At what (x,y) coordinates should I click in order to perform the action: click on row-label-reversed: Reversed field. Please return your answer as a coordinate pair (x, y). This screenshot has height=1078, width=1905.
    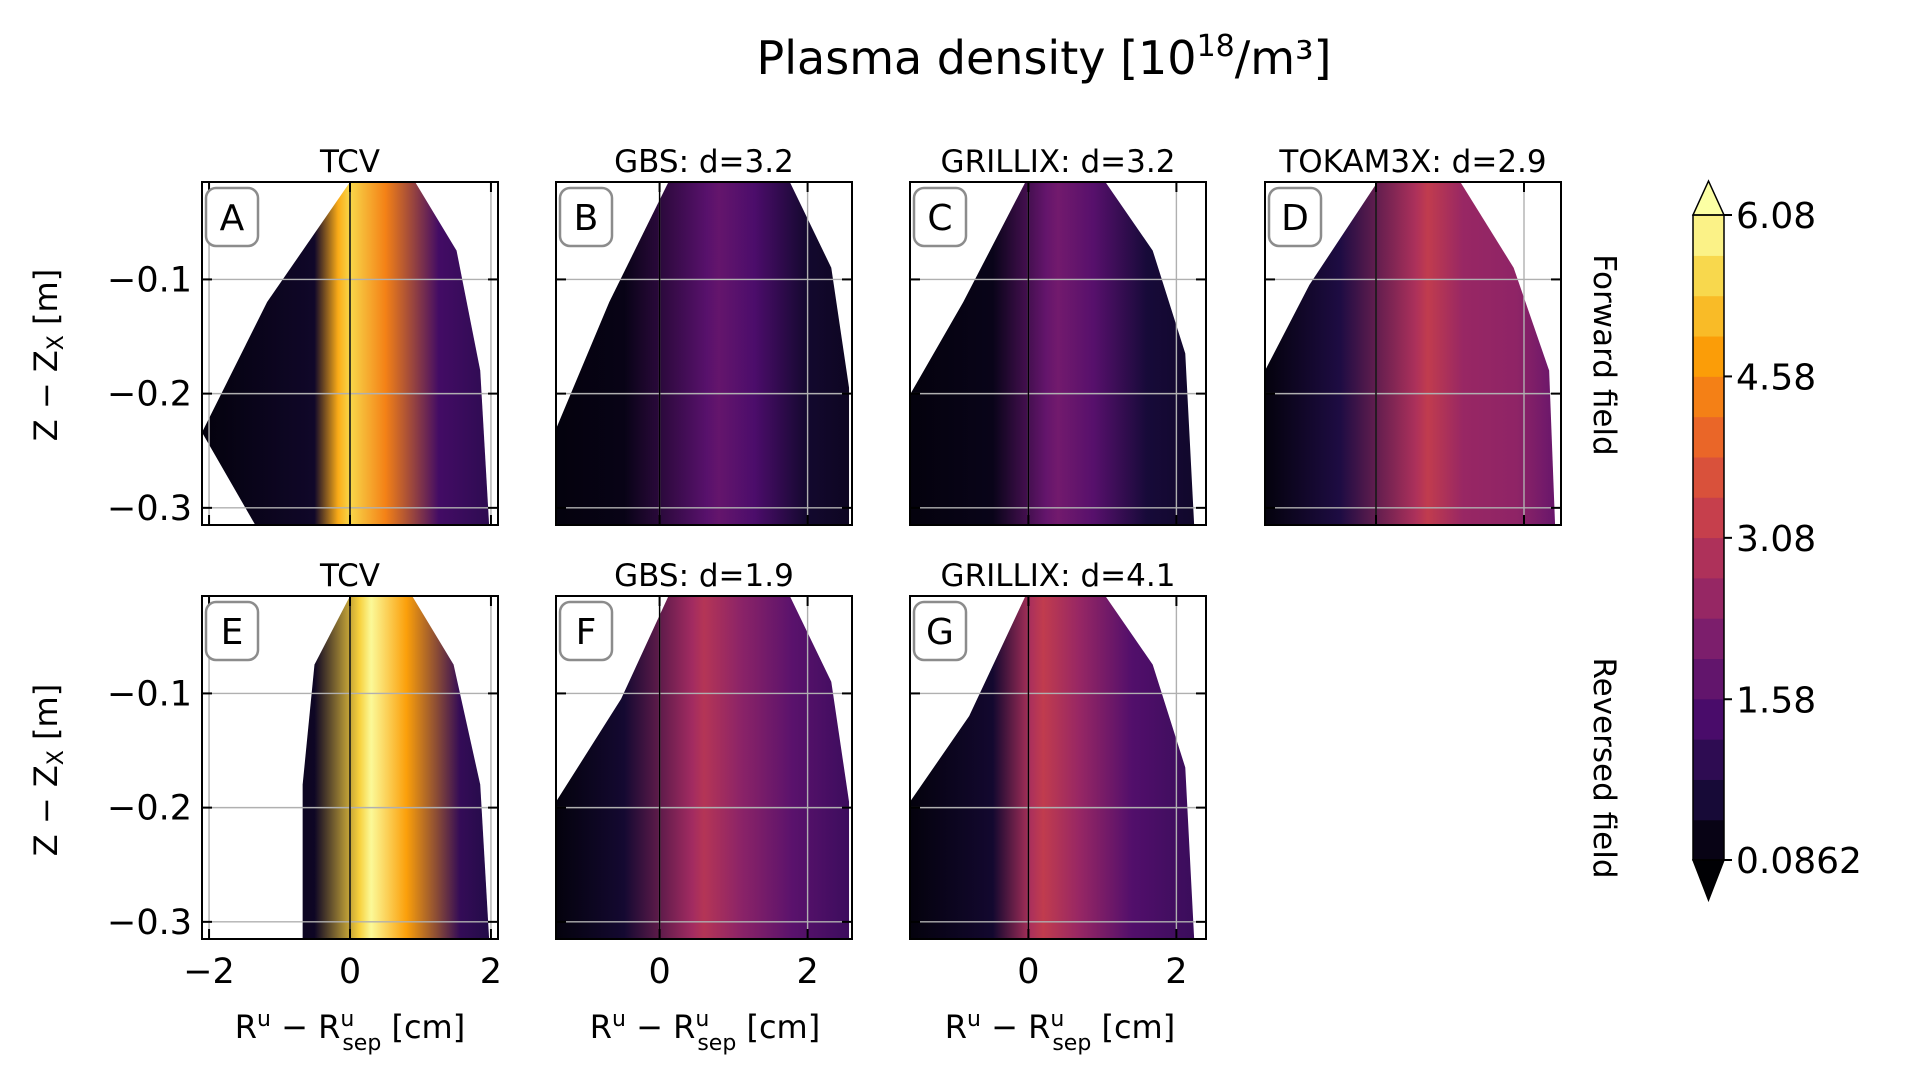
    Looking at the image, I should click on (1604, 767).